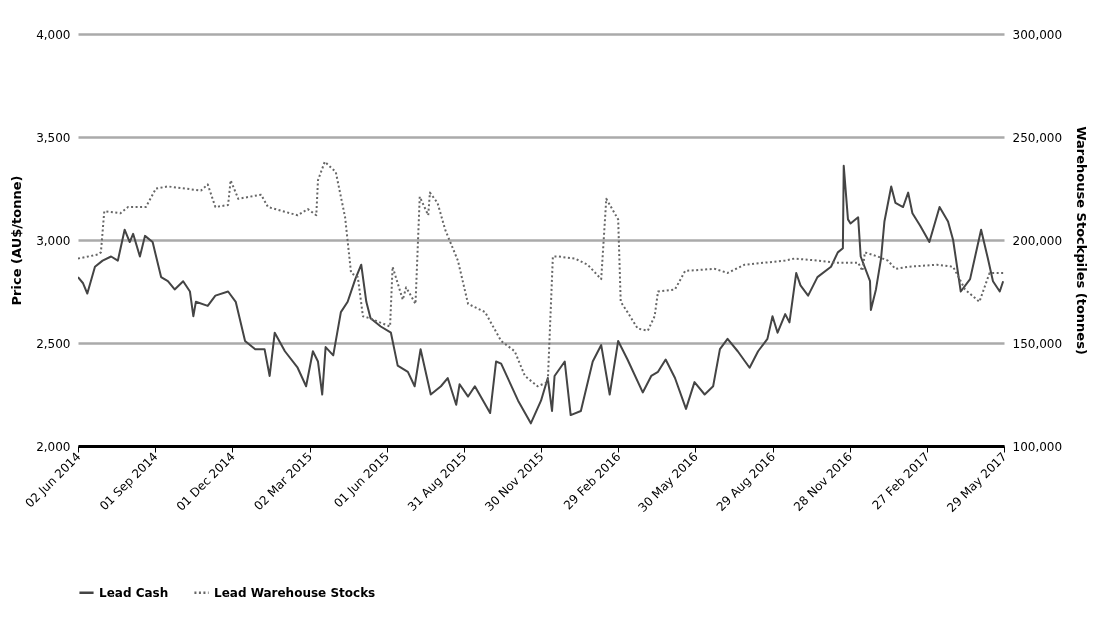  What do you see at coordinates (1037, 34) in the screenshot?
I see `y2-tick-label: 300,000` at bounding box center [1037, 34].